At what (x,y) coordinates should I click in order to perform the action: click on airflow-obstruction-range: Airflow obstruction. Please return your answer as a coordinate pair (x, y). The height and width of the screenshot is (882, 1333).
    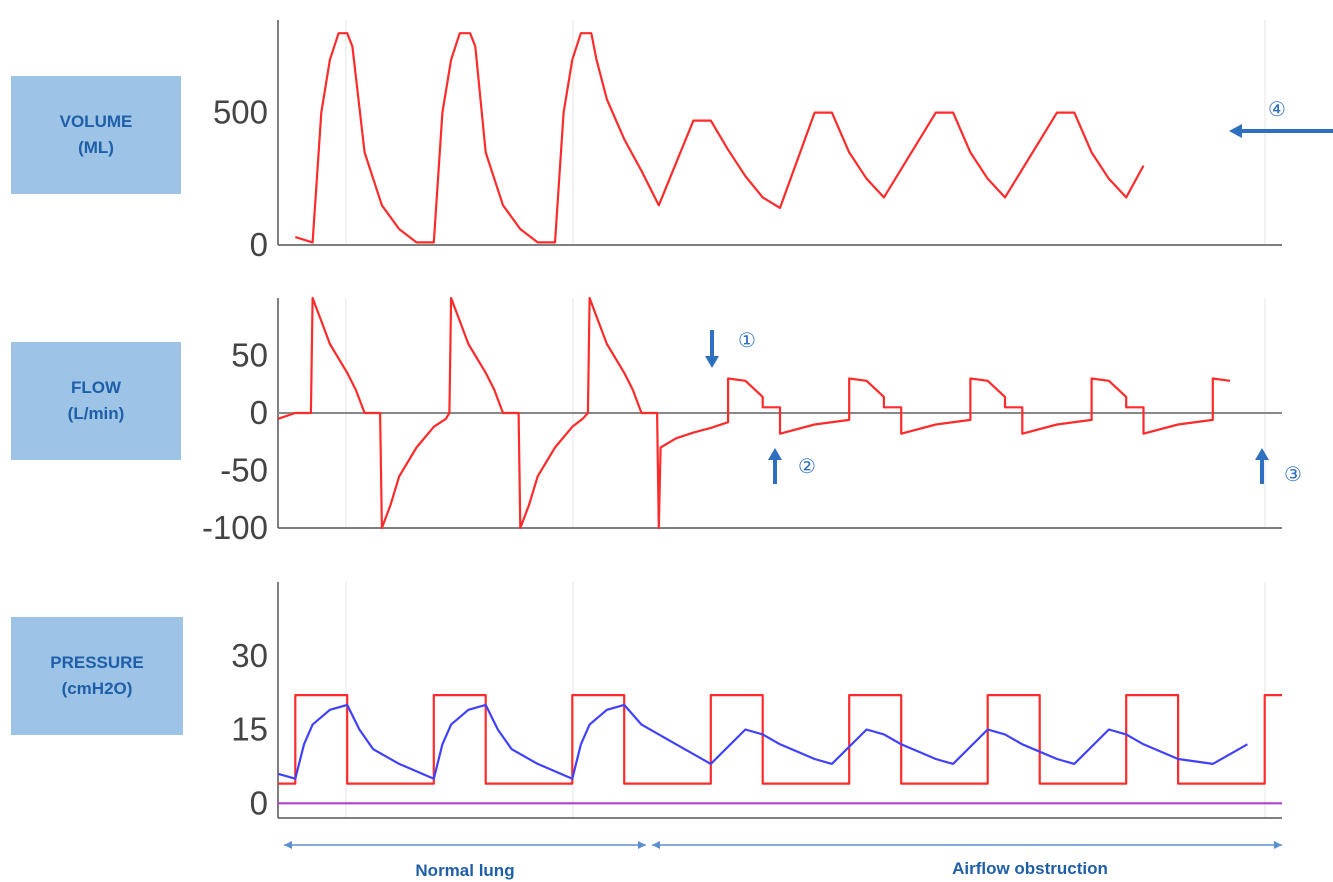
    Looking at the image, I should click on (967, 859).